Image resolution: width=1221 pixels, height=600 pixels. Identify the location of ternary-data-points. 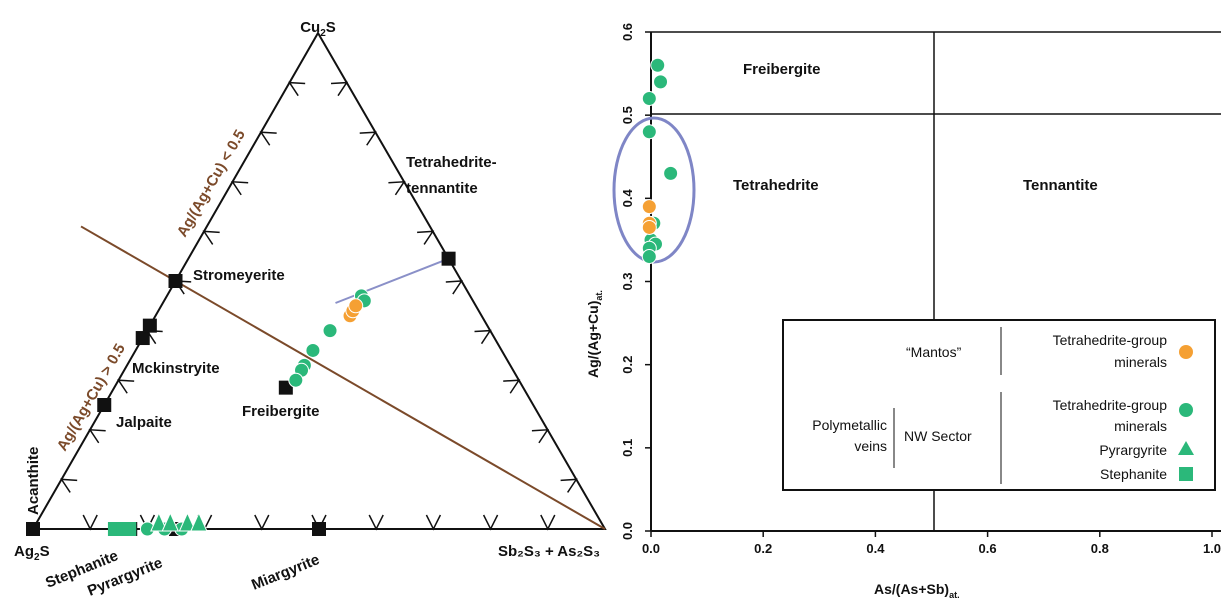
(239, 412).